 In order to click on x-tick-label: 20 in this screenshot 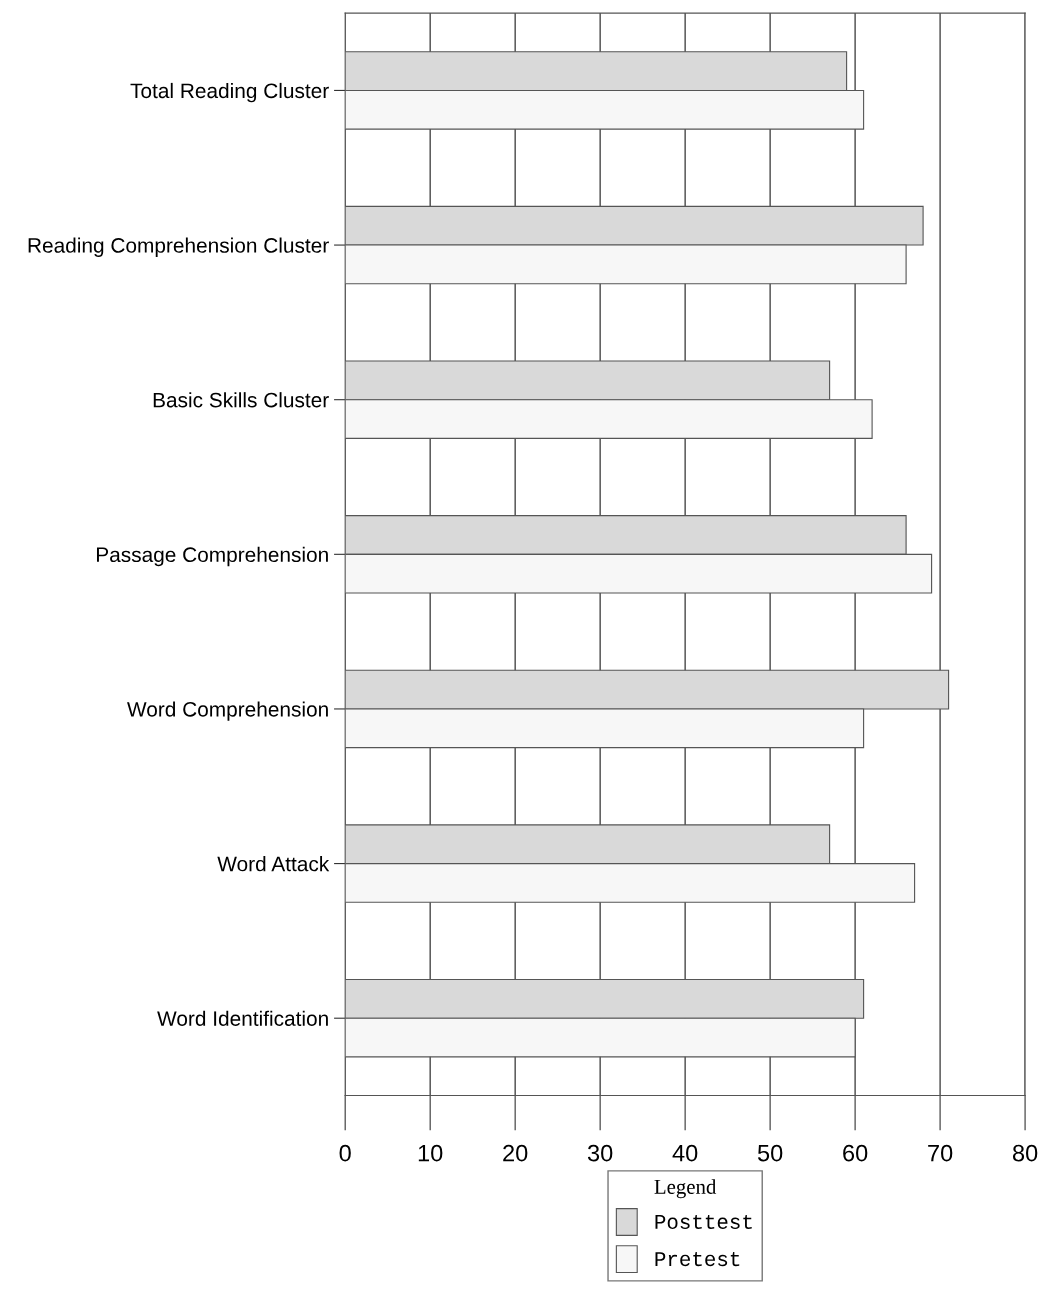, I will do `click(515, 1153)`.